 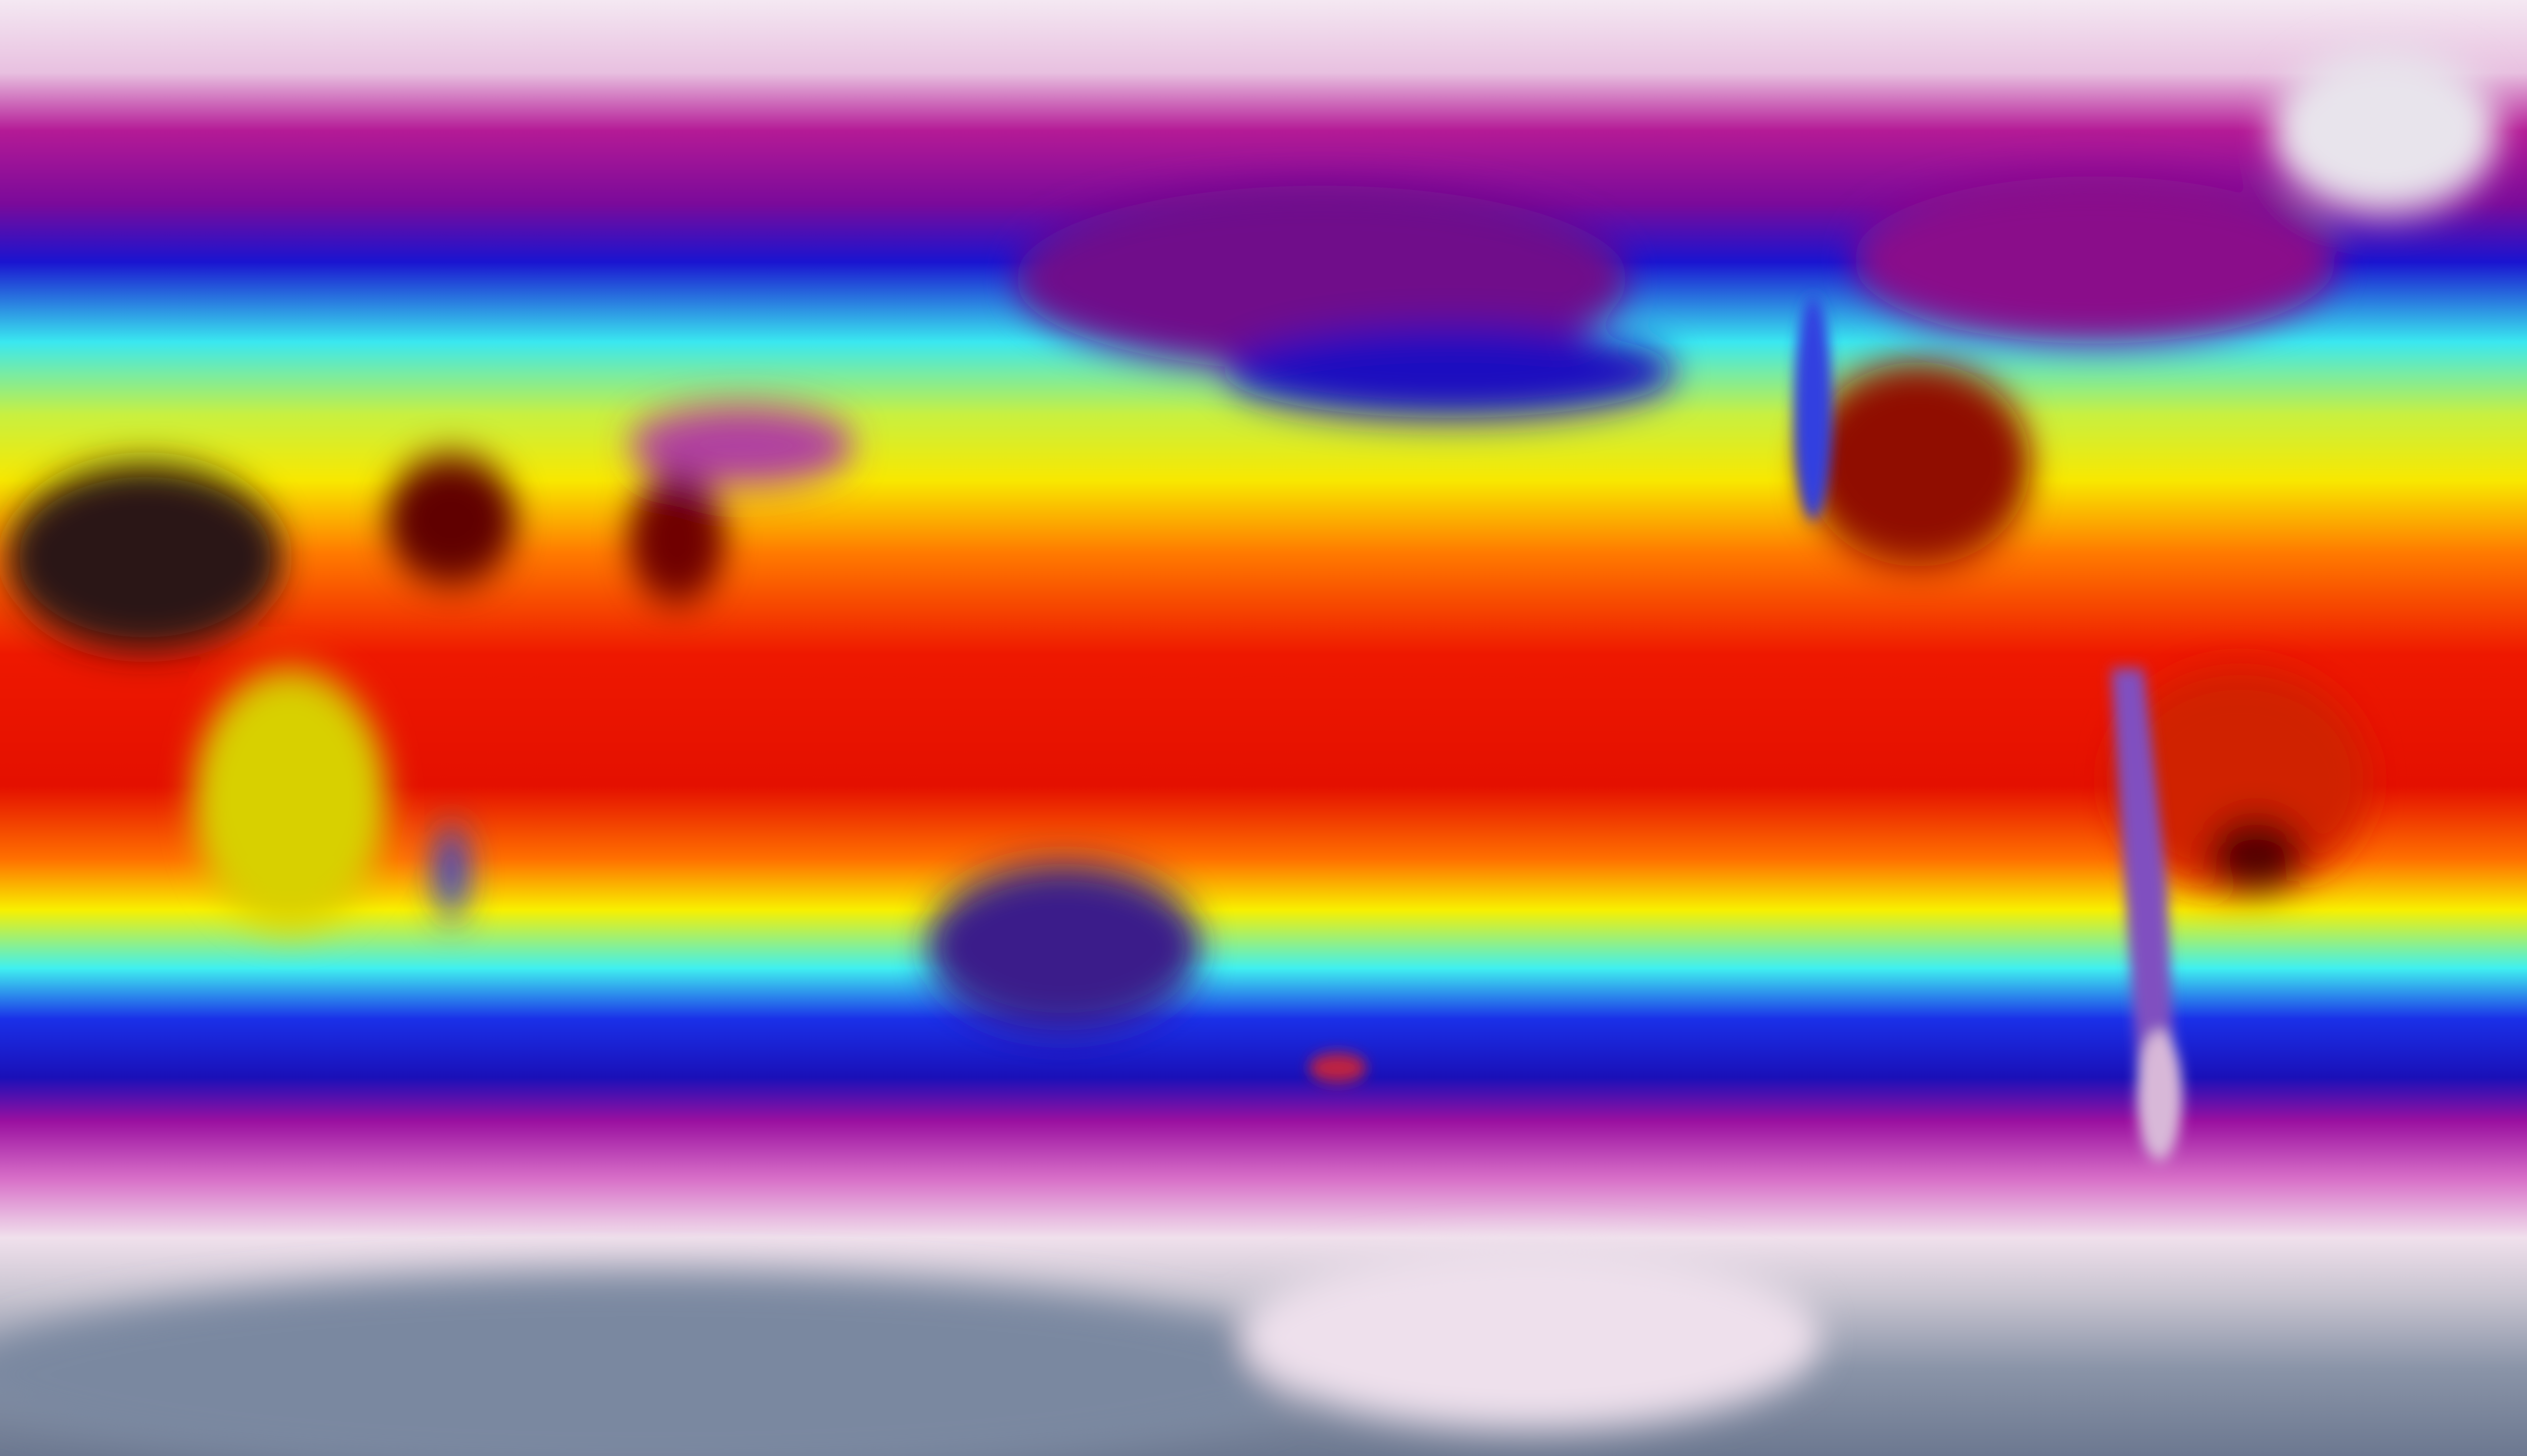 I want to click on australia-cool-region, so click(x=1063, y=947).